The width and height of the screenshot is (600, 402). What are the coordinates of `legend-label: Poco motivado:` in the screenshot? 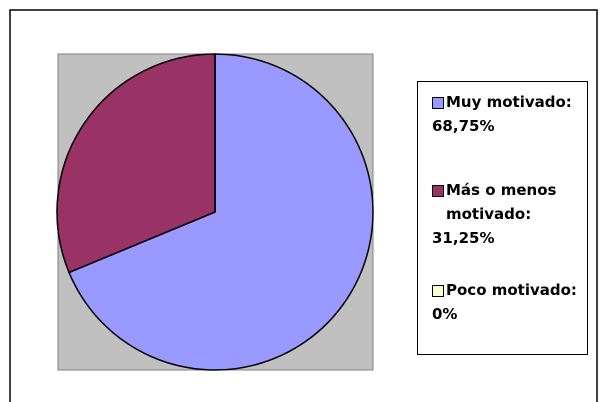 It's located at (511, 290).